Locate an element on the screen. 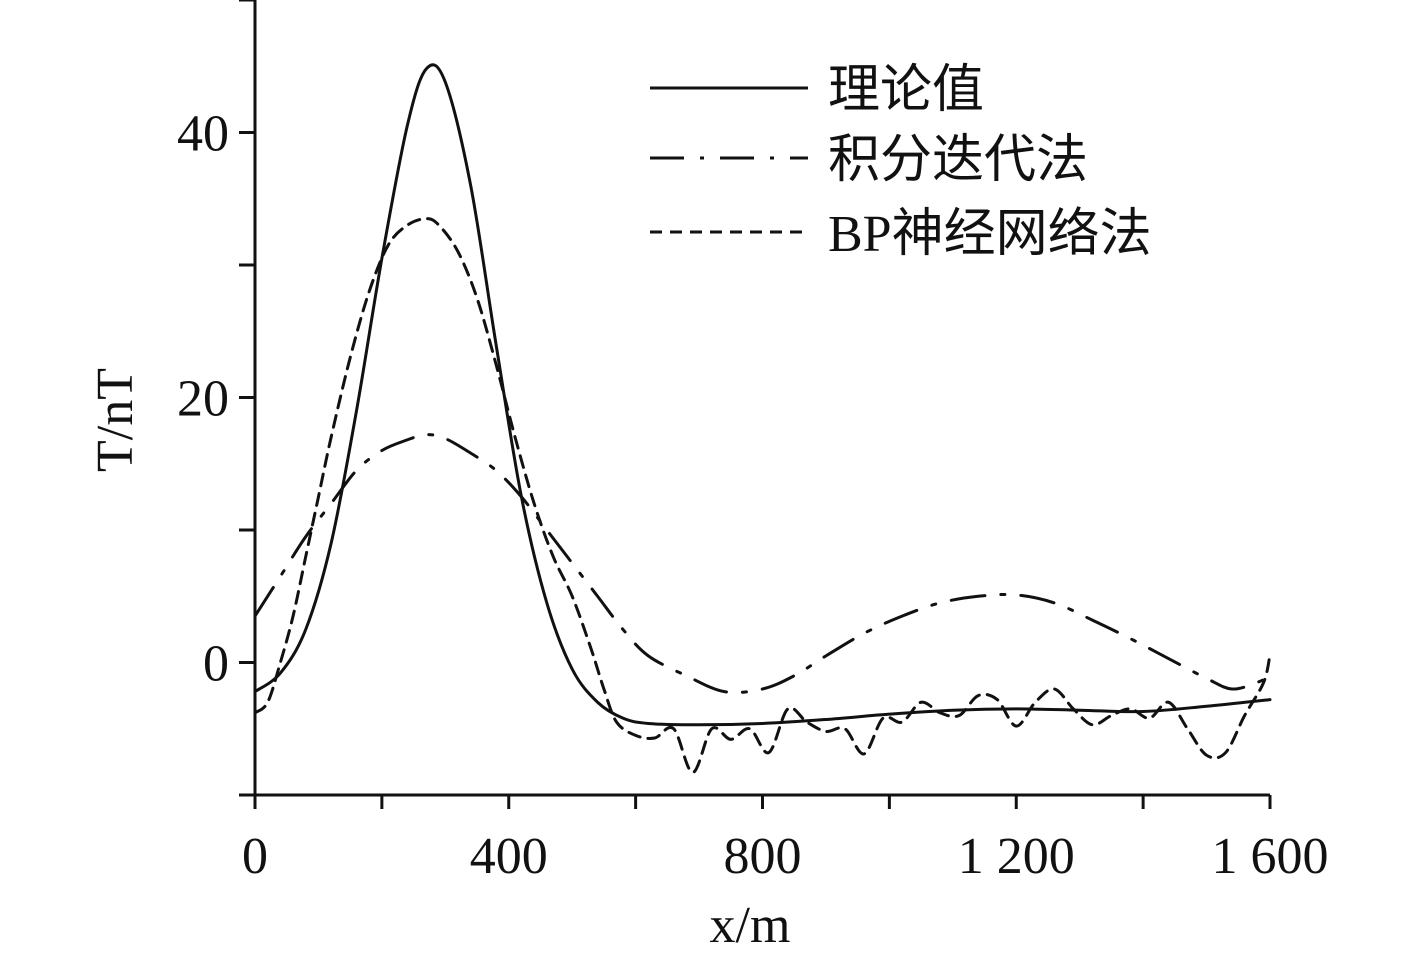 This screenshot has height=959, width=1417. x-tick-label: 0 is located at coordinates (255, 856).